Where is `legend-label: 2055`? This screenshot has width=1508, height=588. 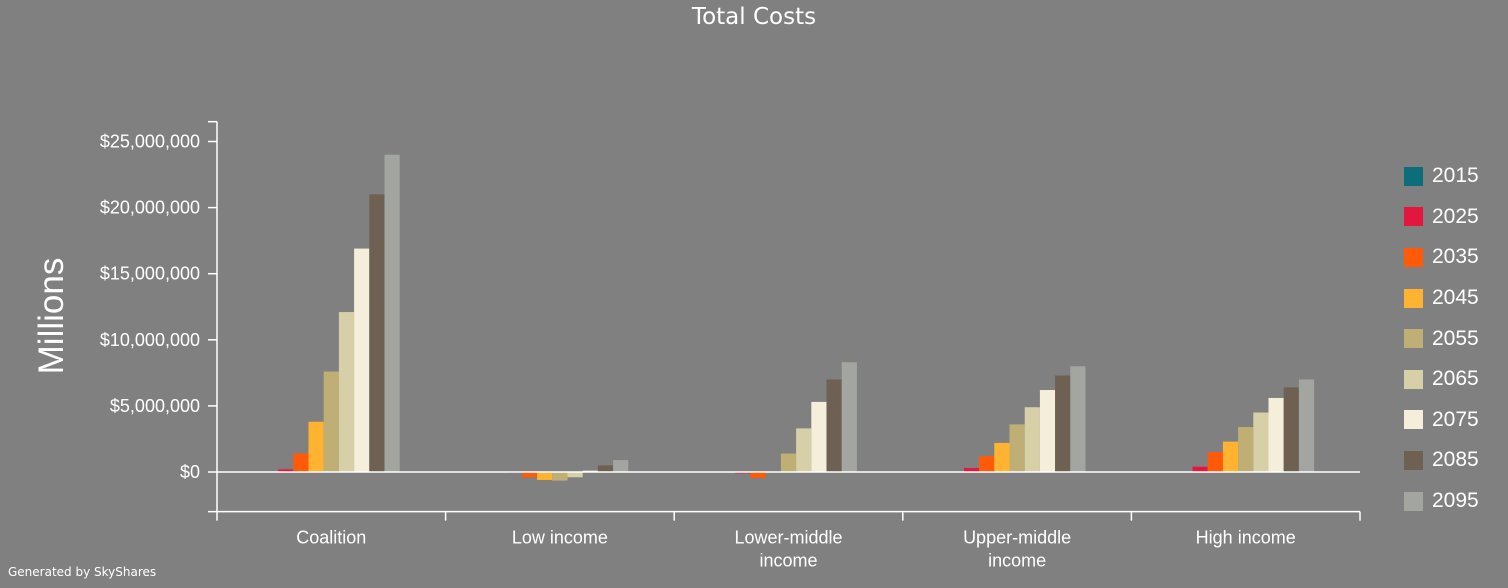 legend-label: 2055 is located at coordinates (1455, 338).